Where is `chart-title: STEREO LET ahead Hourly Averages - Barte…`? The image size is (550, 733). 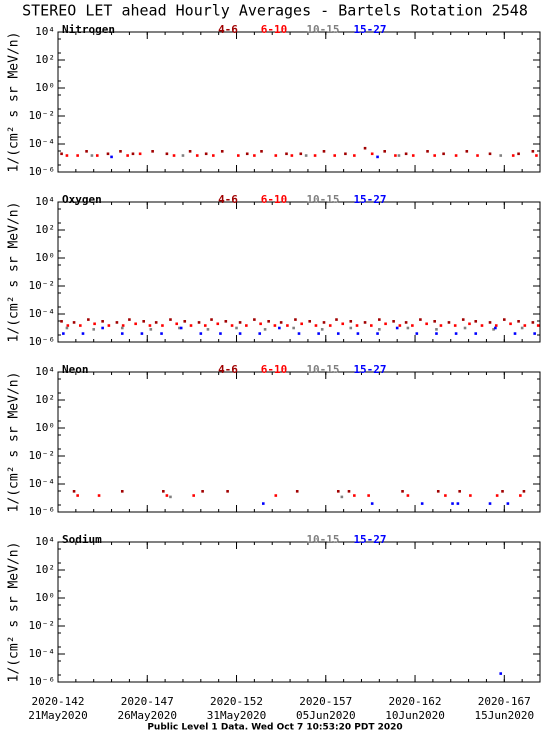
chart-title: STEREO LET ahead Hourly Averages - Barte… is located at coordinates (275, 11).